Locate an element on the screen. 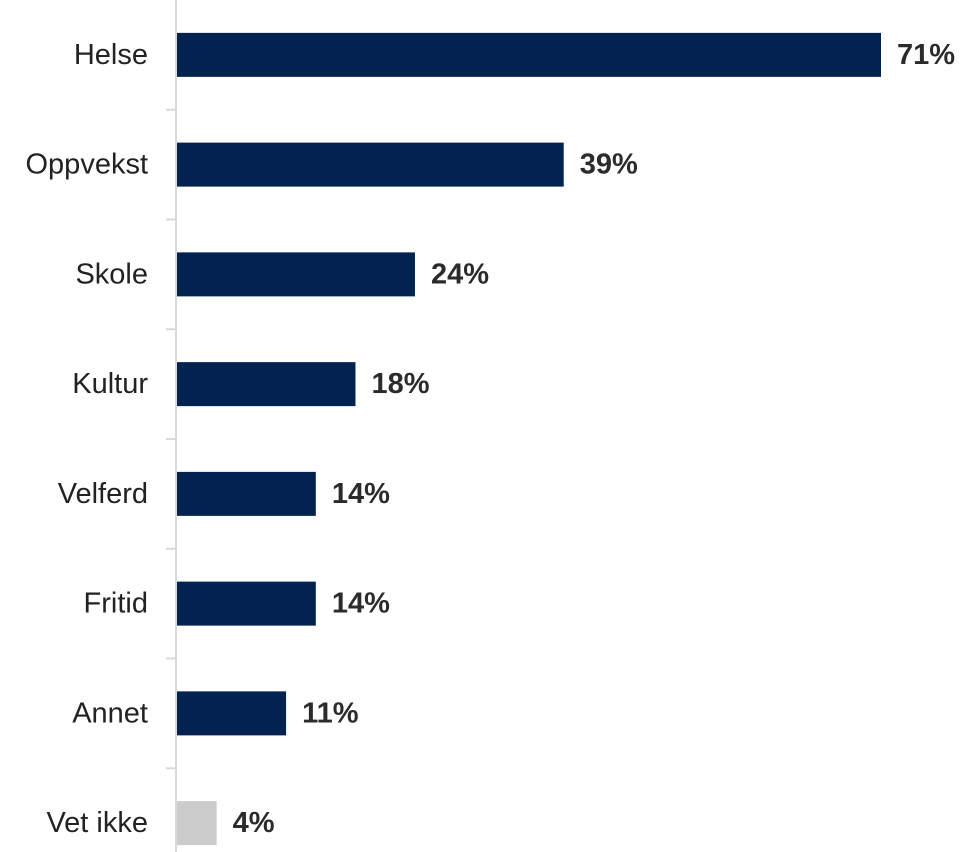  bar-helse is located at coordinates (529, 54).